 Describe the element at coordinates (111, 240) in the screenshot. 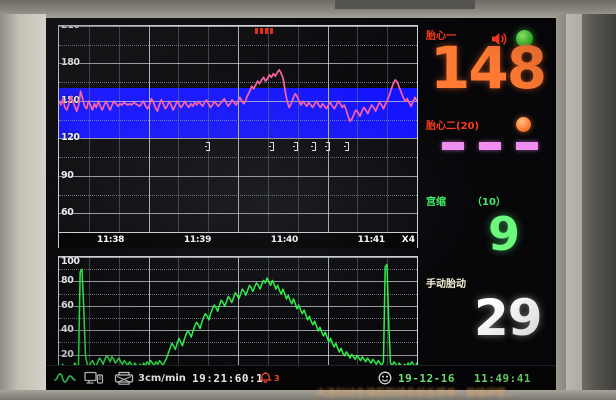

I see `time-axis-label: 11:38` at that location.